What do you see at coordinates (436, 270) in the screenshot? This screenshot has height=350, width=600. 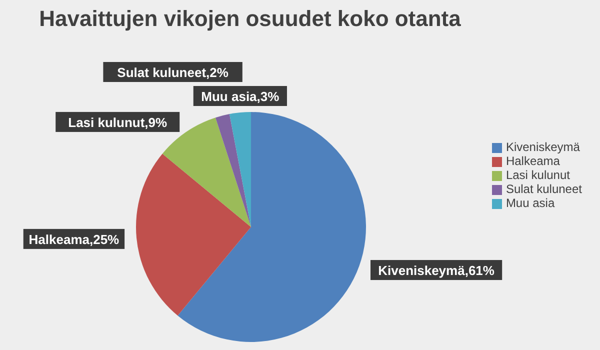 I see `data-label: Kiveniskeymä,61%` at bounding box center [436, 270].